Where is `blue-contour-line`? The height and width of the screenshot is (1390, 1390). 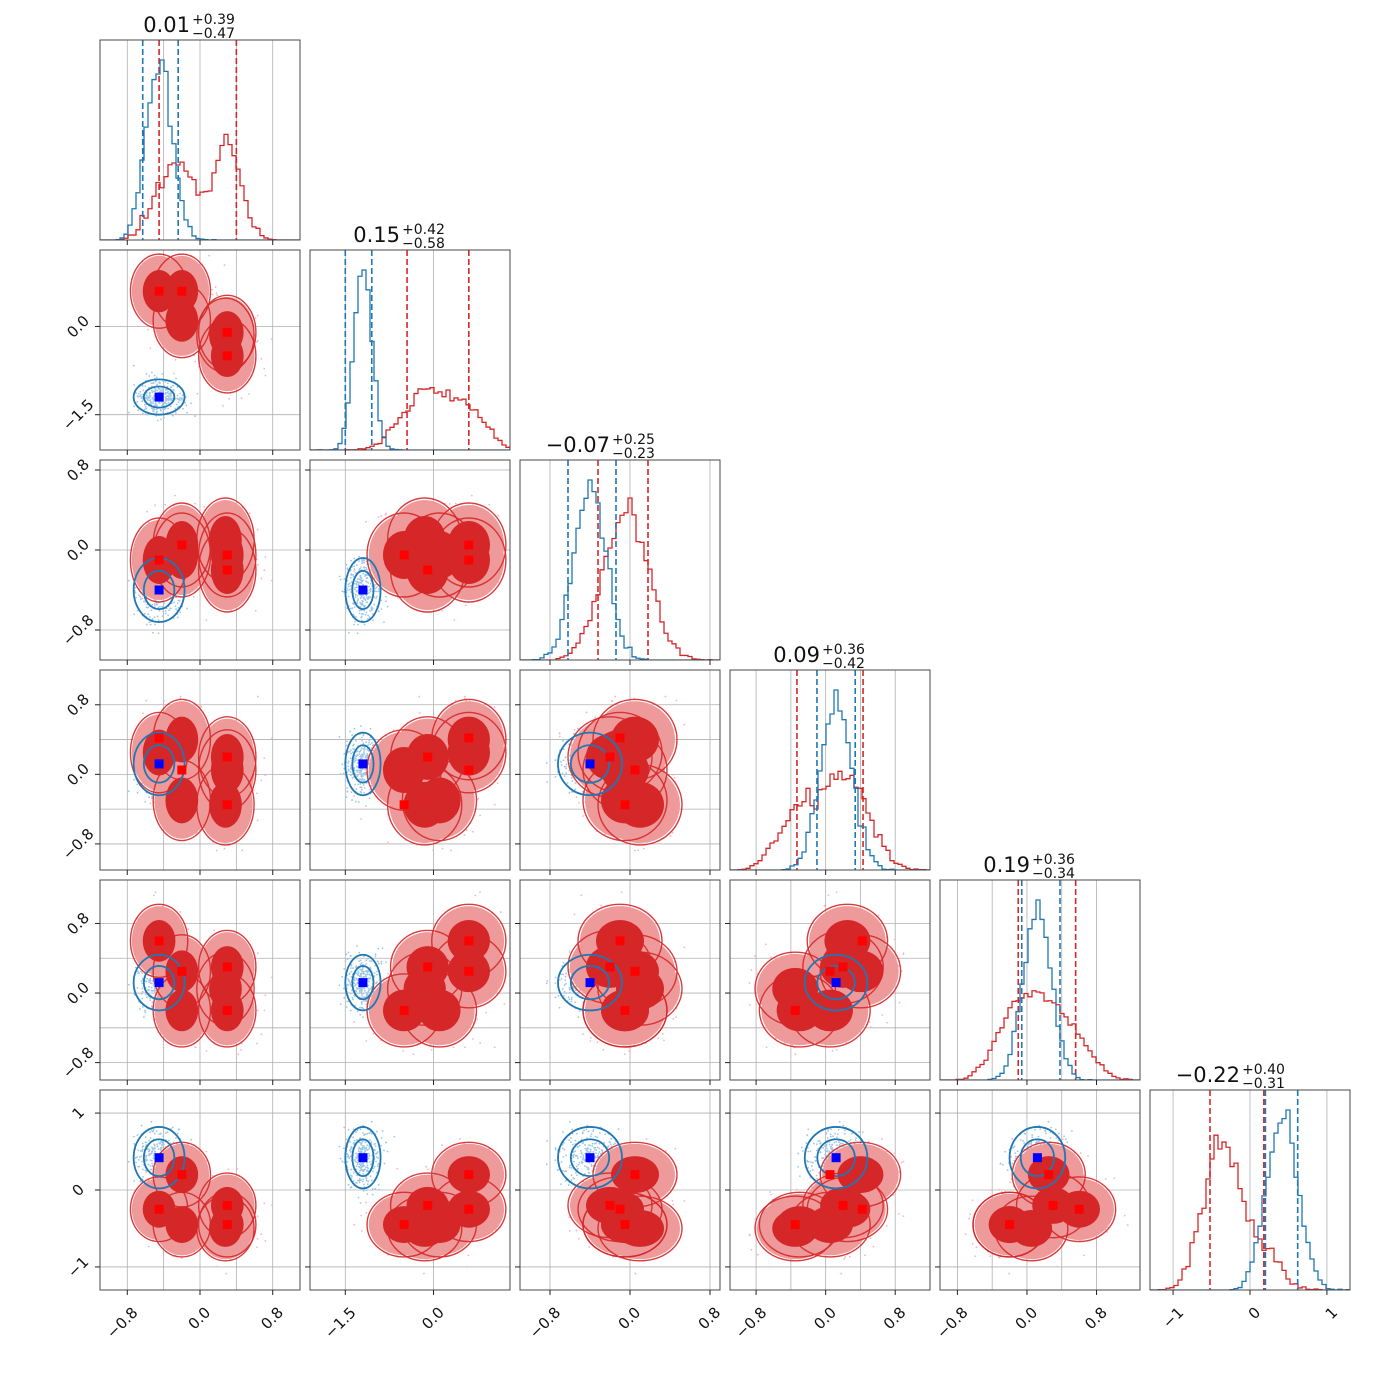 blue-contour-line is located at coordinates (363, 590).